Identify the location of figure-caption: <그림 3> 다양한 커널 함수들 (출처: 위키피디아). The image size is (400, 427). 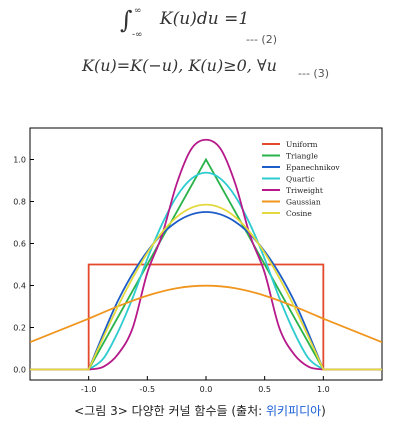
(200, 410).